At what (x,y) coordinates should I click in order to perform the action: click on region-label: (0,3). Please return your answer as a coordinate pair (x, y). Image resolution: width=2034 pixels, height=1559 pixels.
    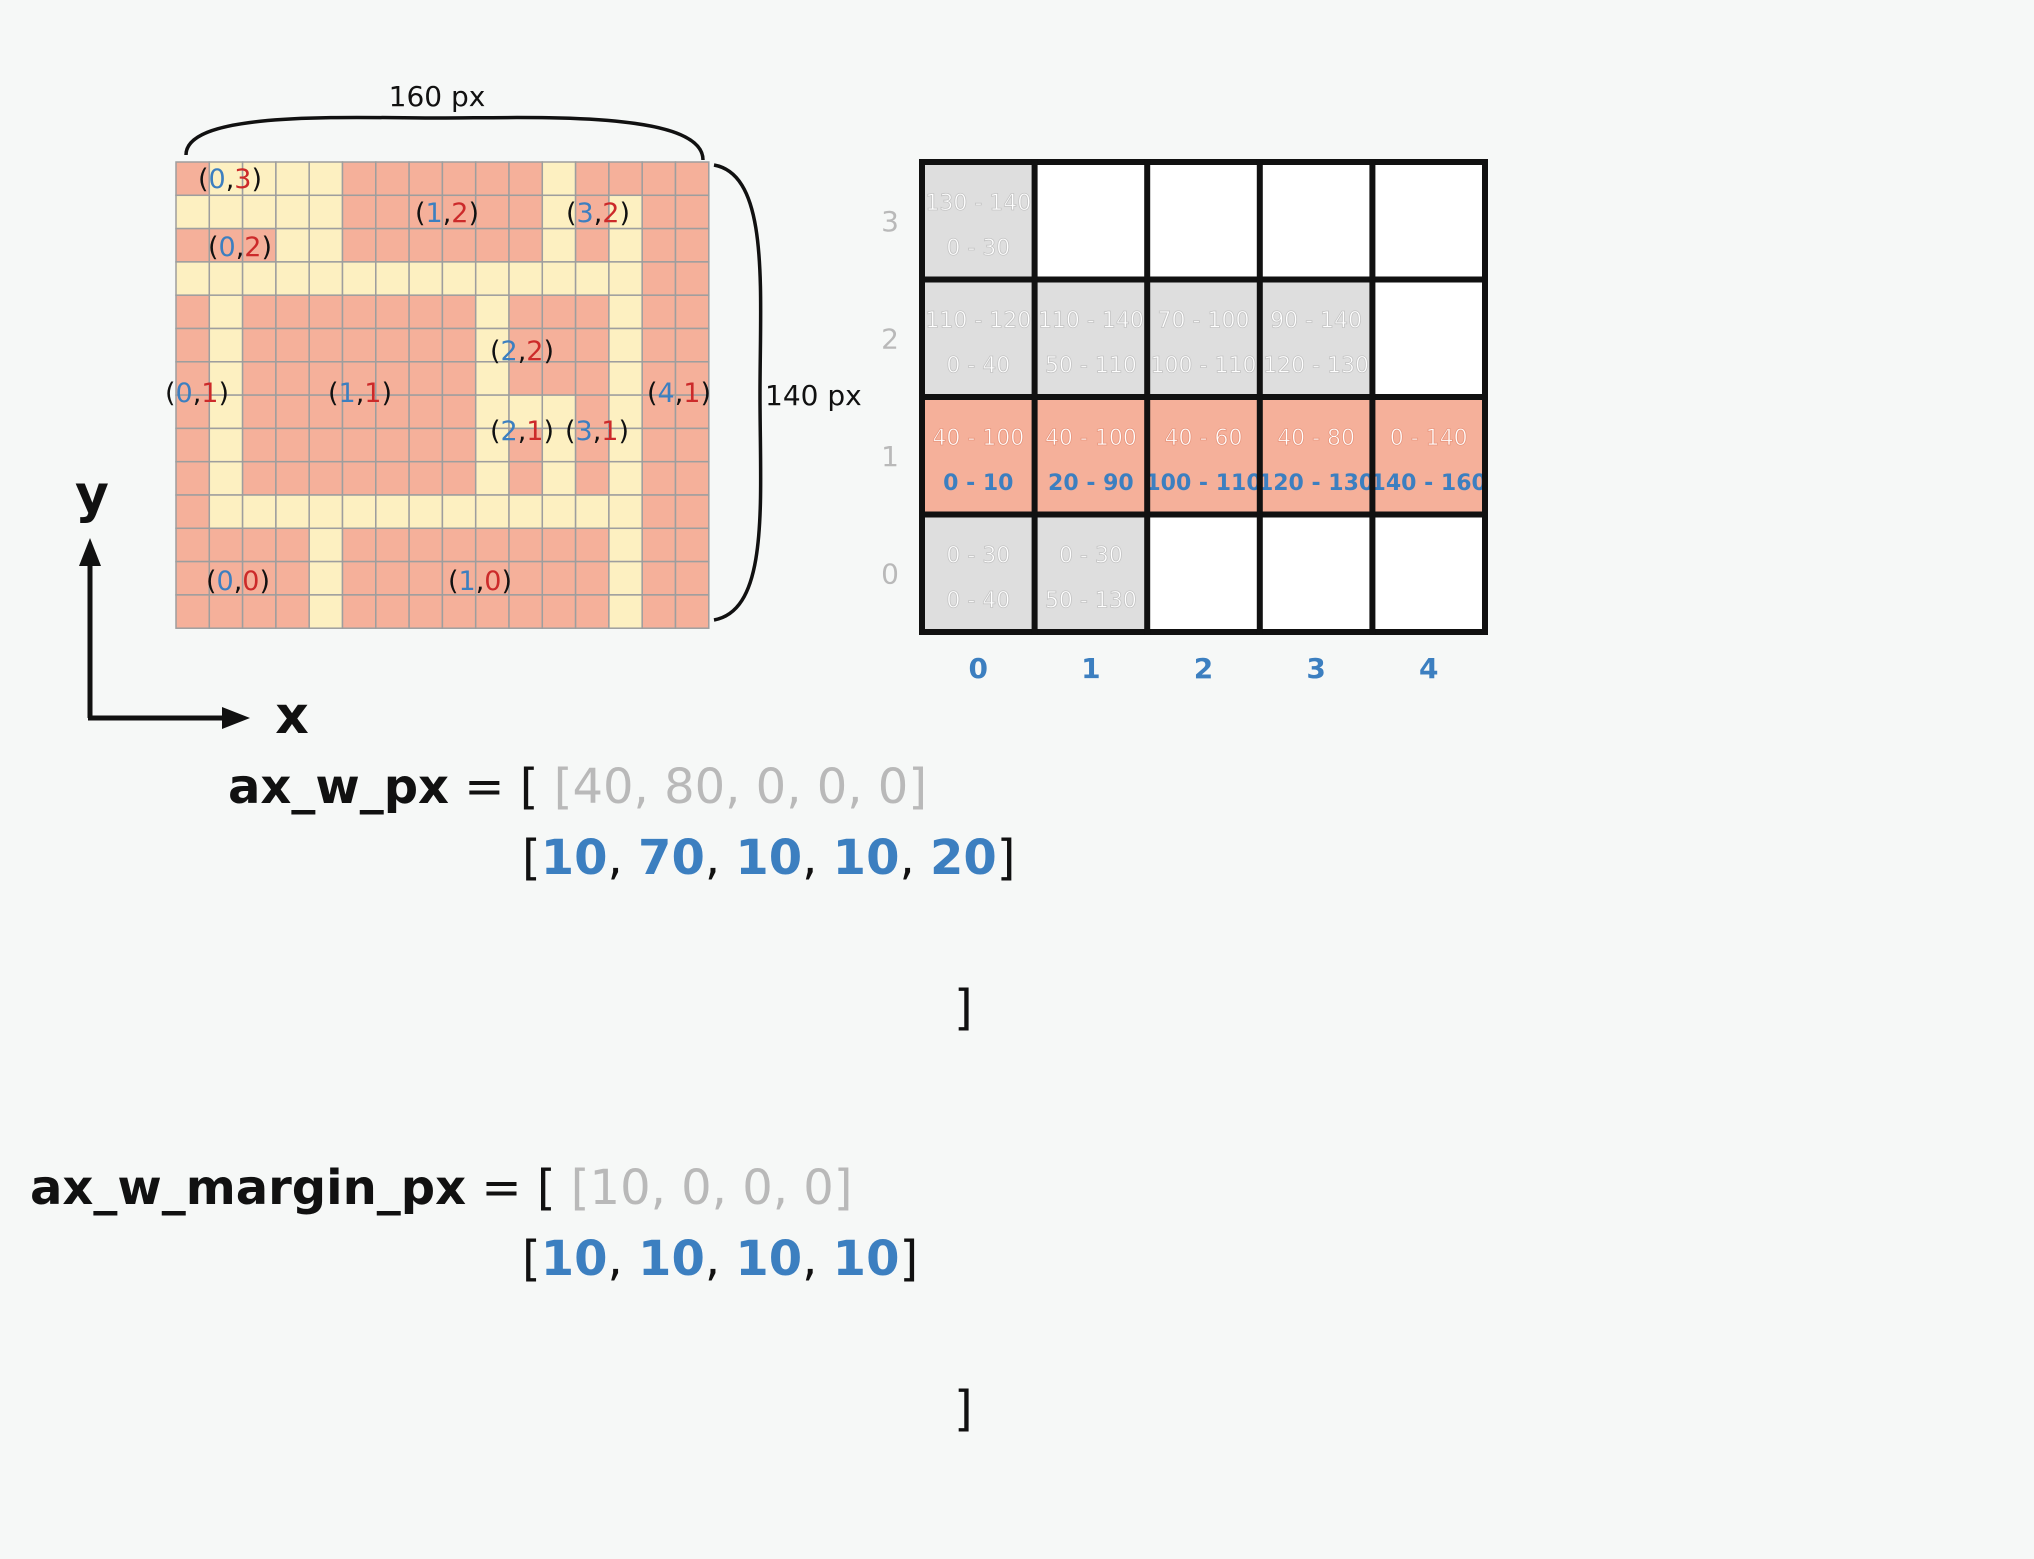
    Looking at the image, I should click on (230, 179).